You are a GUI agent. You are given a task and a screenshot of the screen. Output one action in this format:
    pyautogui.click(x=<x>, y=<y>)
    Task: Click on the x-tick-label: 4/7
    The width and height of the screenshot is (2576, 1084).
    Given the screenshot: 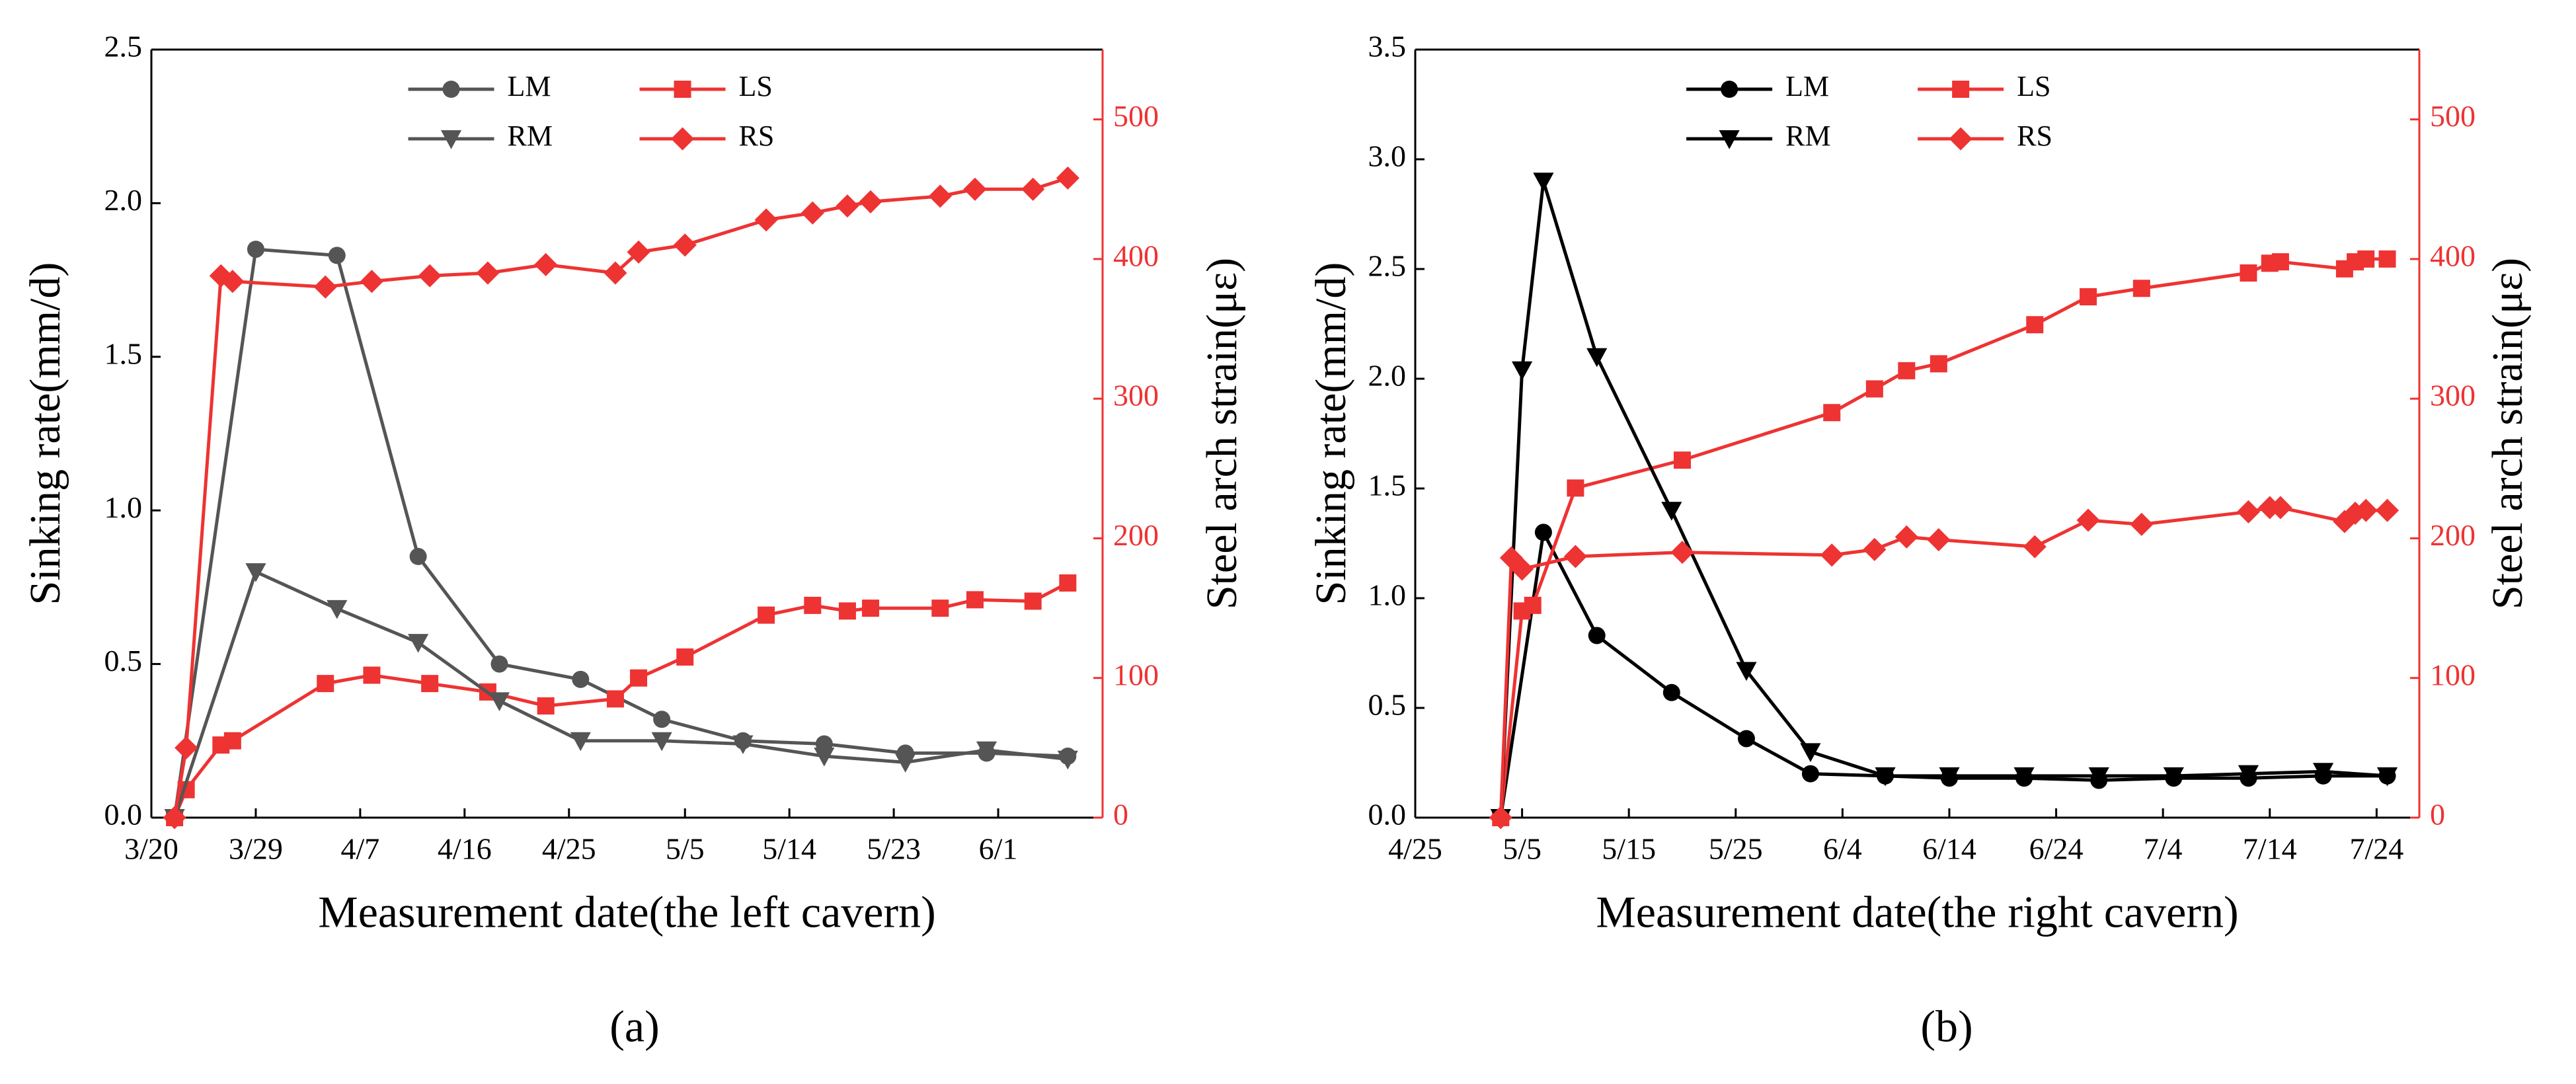 What is the action you would take?
    pyautogui.click(x=359, y=849)
    